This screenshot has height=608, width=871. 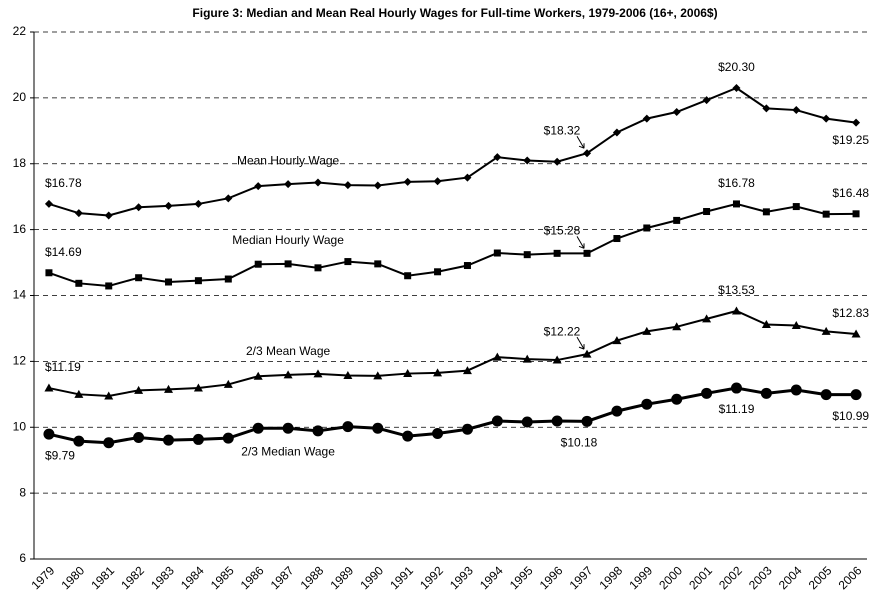 I want to click on data-label: $16.48, so click(x=850, y=193).